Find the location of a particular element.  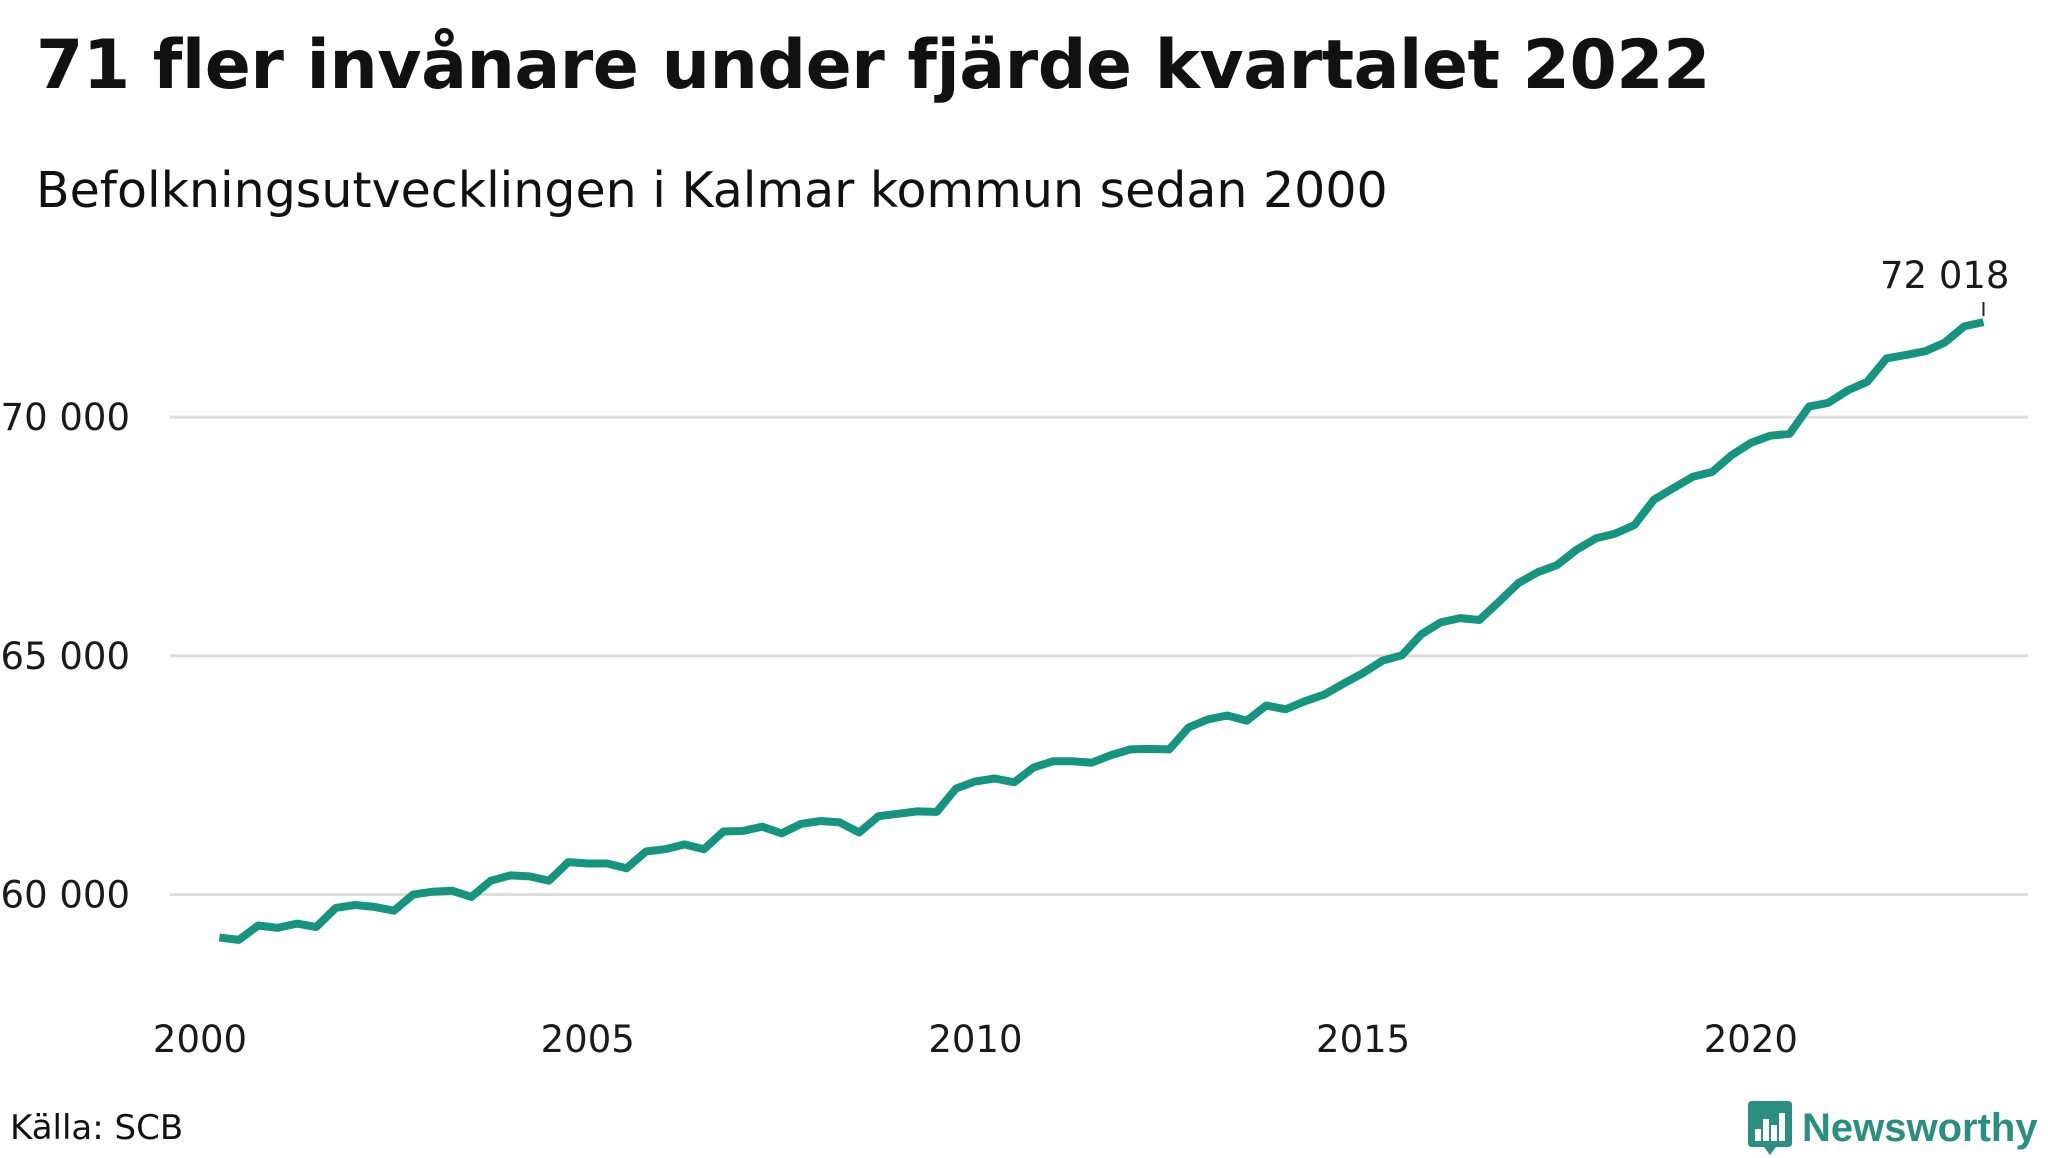

x-tick-label: 2005 is located at coordinates (588, 1039).